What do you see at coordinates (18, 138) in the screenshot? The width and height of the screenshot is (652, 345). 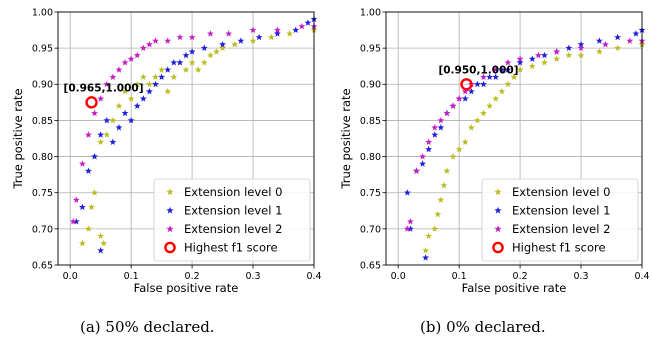 I see `y-axis-label: True positive rate` at bounding box center [18, 138].